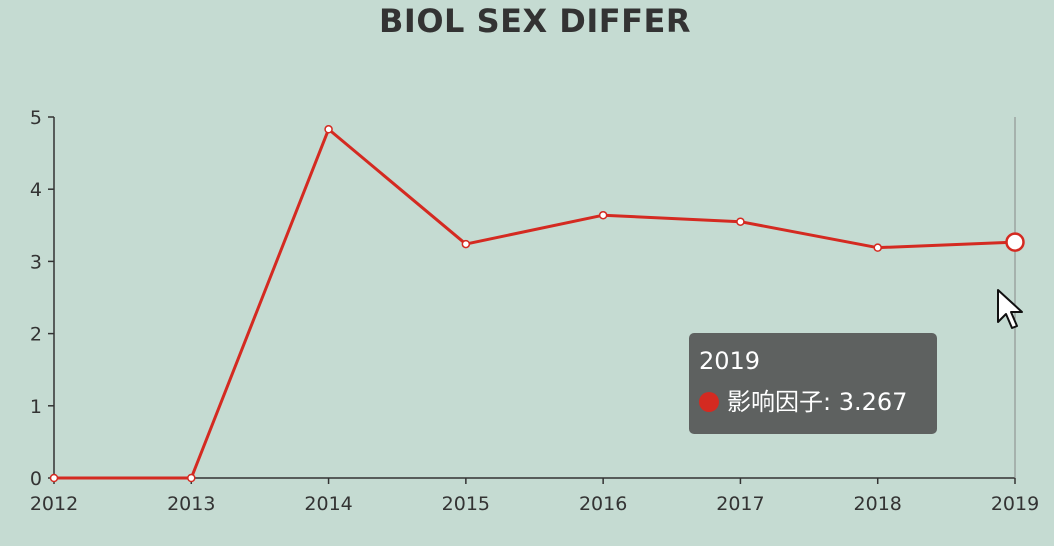 This screenshot has width=1054, height=546. What do you see at coordinates (1015, 504) in the screenshot?
I see `x-tick-label: 2019` at bounding box center [1015, 504].